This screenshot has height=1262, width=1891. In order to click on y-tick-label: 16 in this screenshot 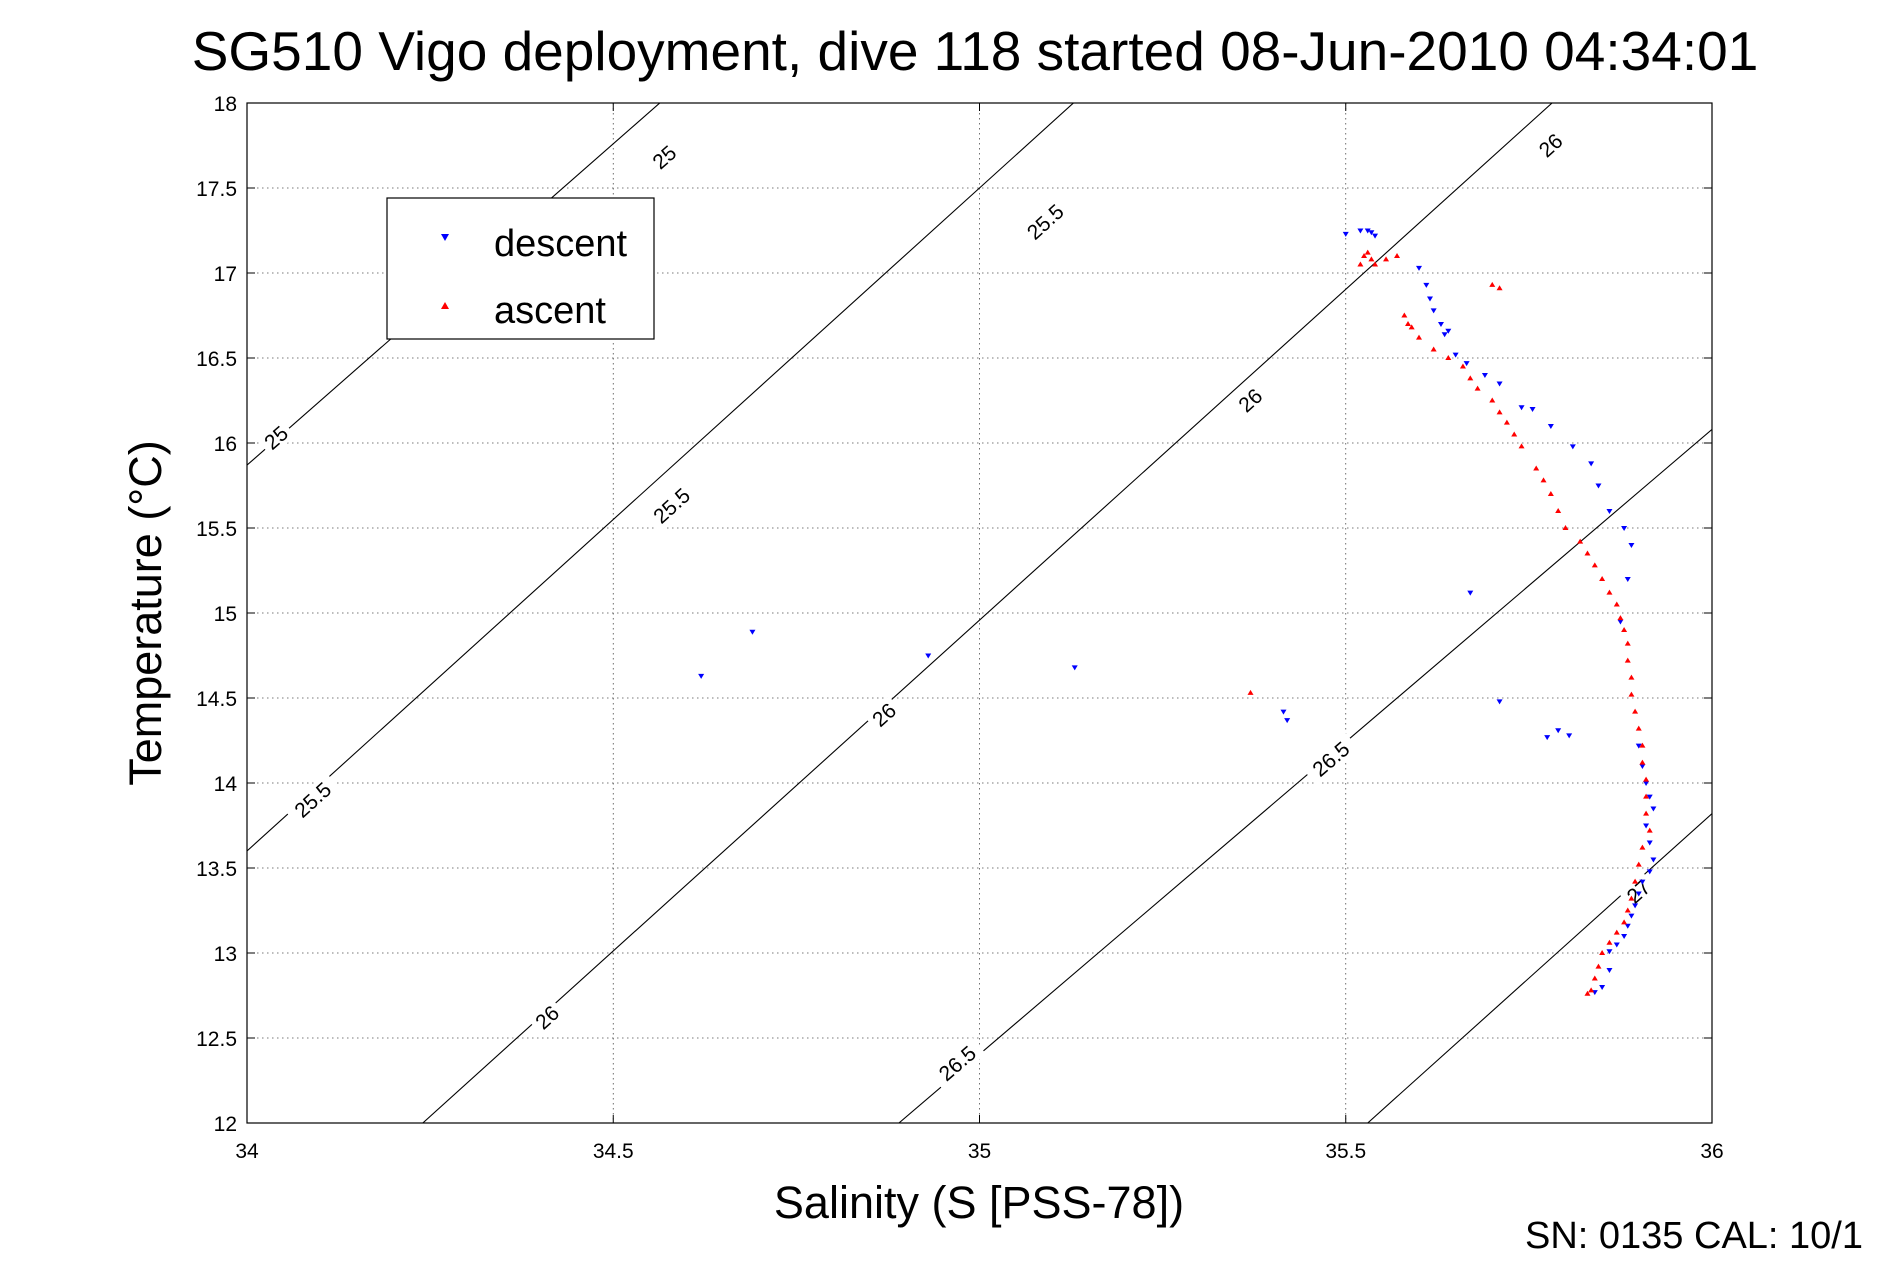, I will do `click(225, 444)`.